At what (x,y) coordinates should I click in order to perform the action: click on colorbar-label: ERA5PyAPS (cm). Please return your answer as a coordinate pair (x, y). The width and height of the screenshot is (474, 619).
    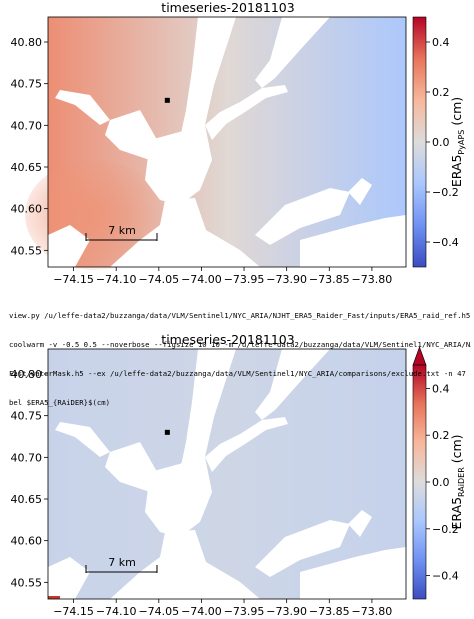
    Looking at the image, I should click on (457, 142).